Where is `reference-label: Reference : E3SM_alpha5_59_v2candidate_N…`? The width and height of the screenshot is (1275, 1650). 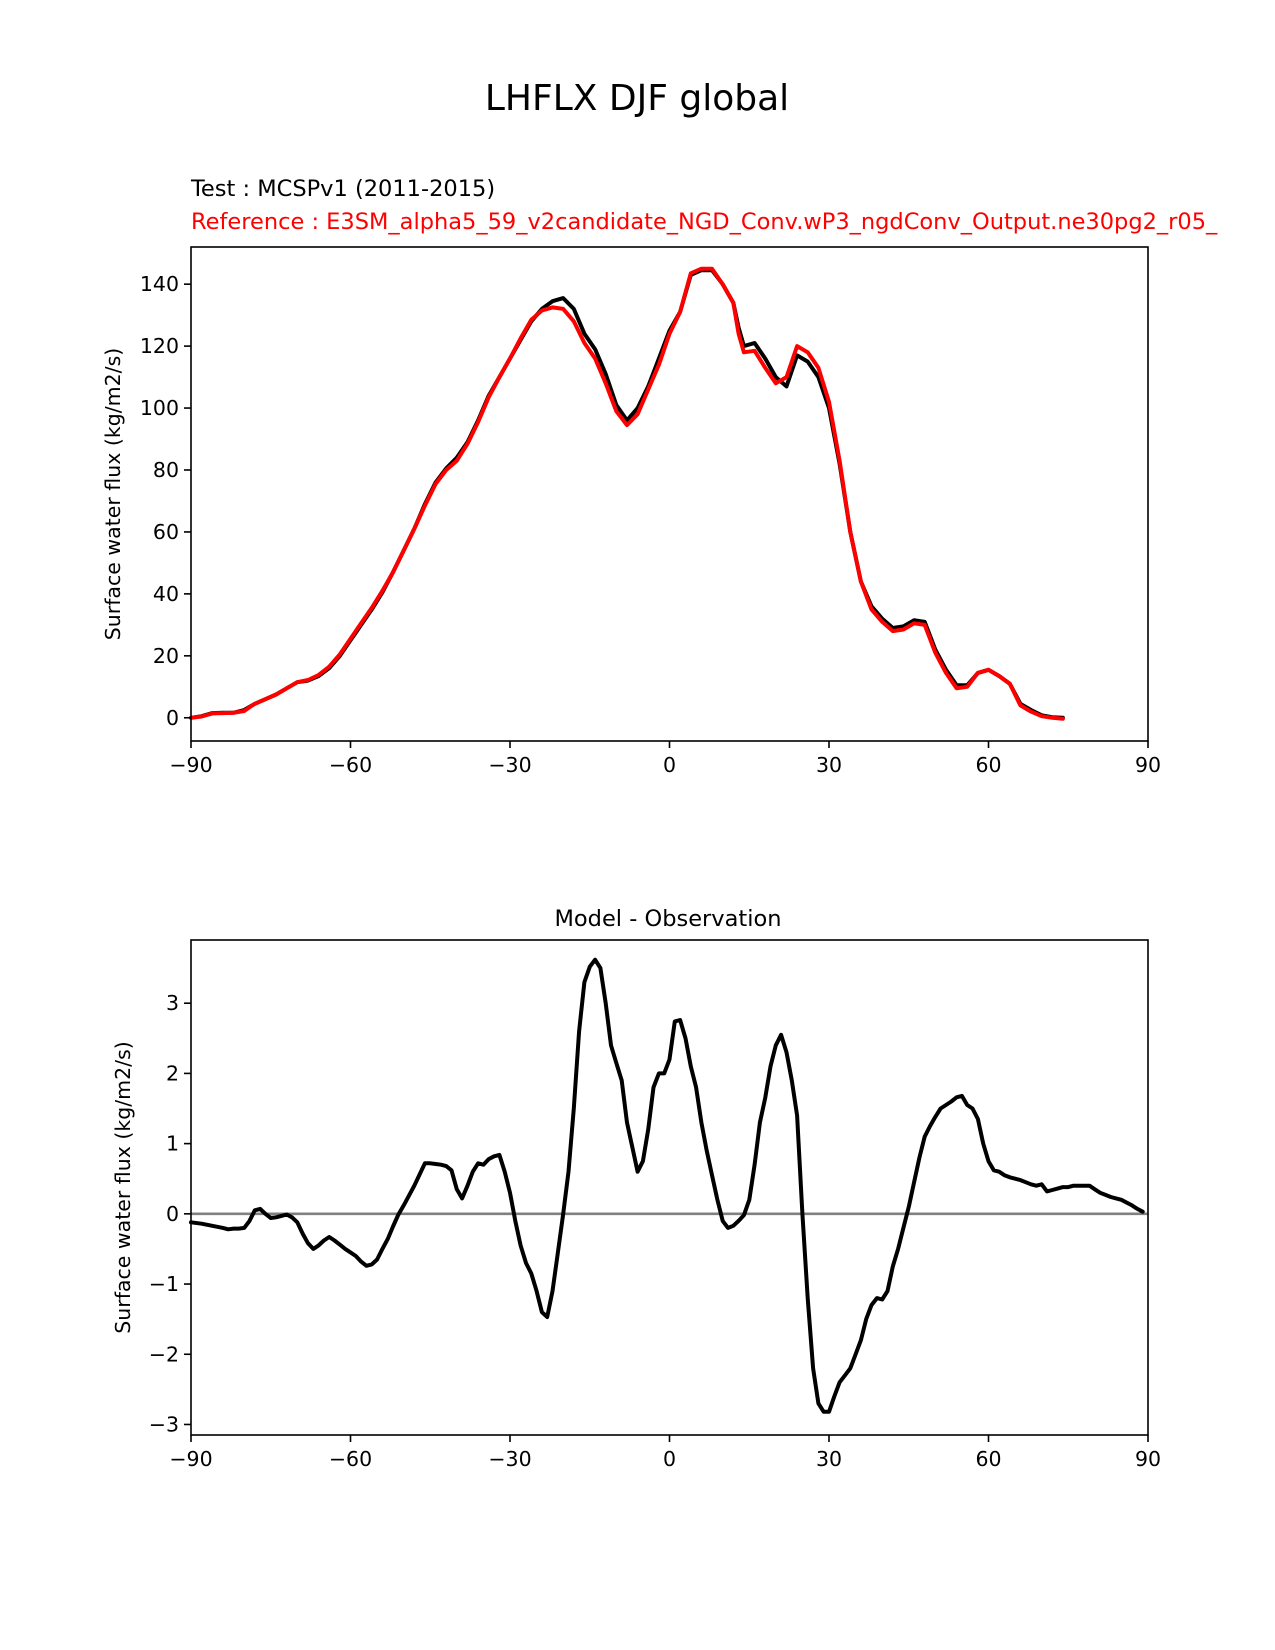
reference-label: Reference : E3SM_alpha5_59_v2candidate_N… is located at coordinates (704, 222).